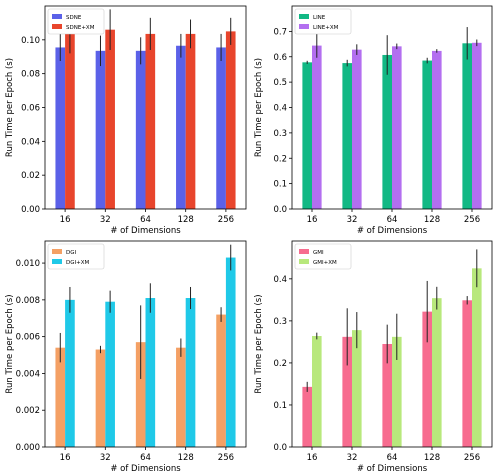 The image size is (498, 476). Describe the element at coordinates (280, 83) in the screenshot. I see `y-tick-label: 0.5` at that location.